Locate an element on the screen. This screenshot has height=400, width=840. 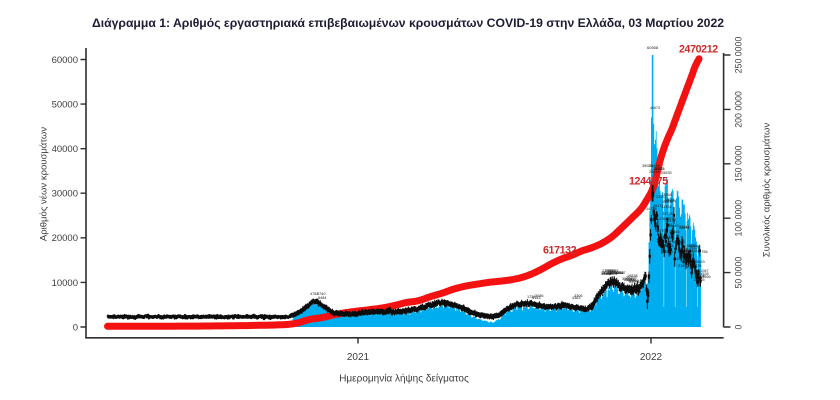
svg-text: 38554 is located at coordinates (667, 202).